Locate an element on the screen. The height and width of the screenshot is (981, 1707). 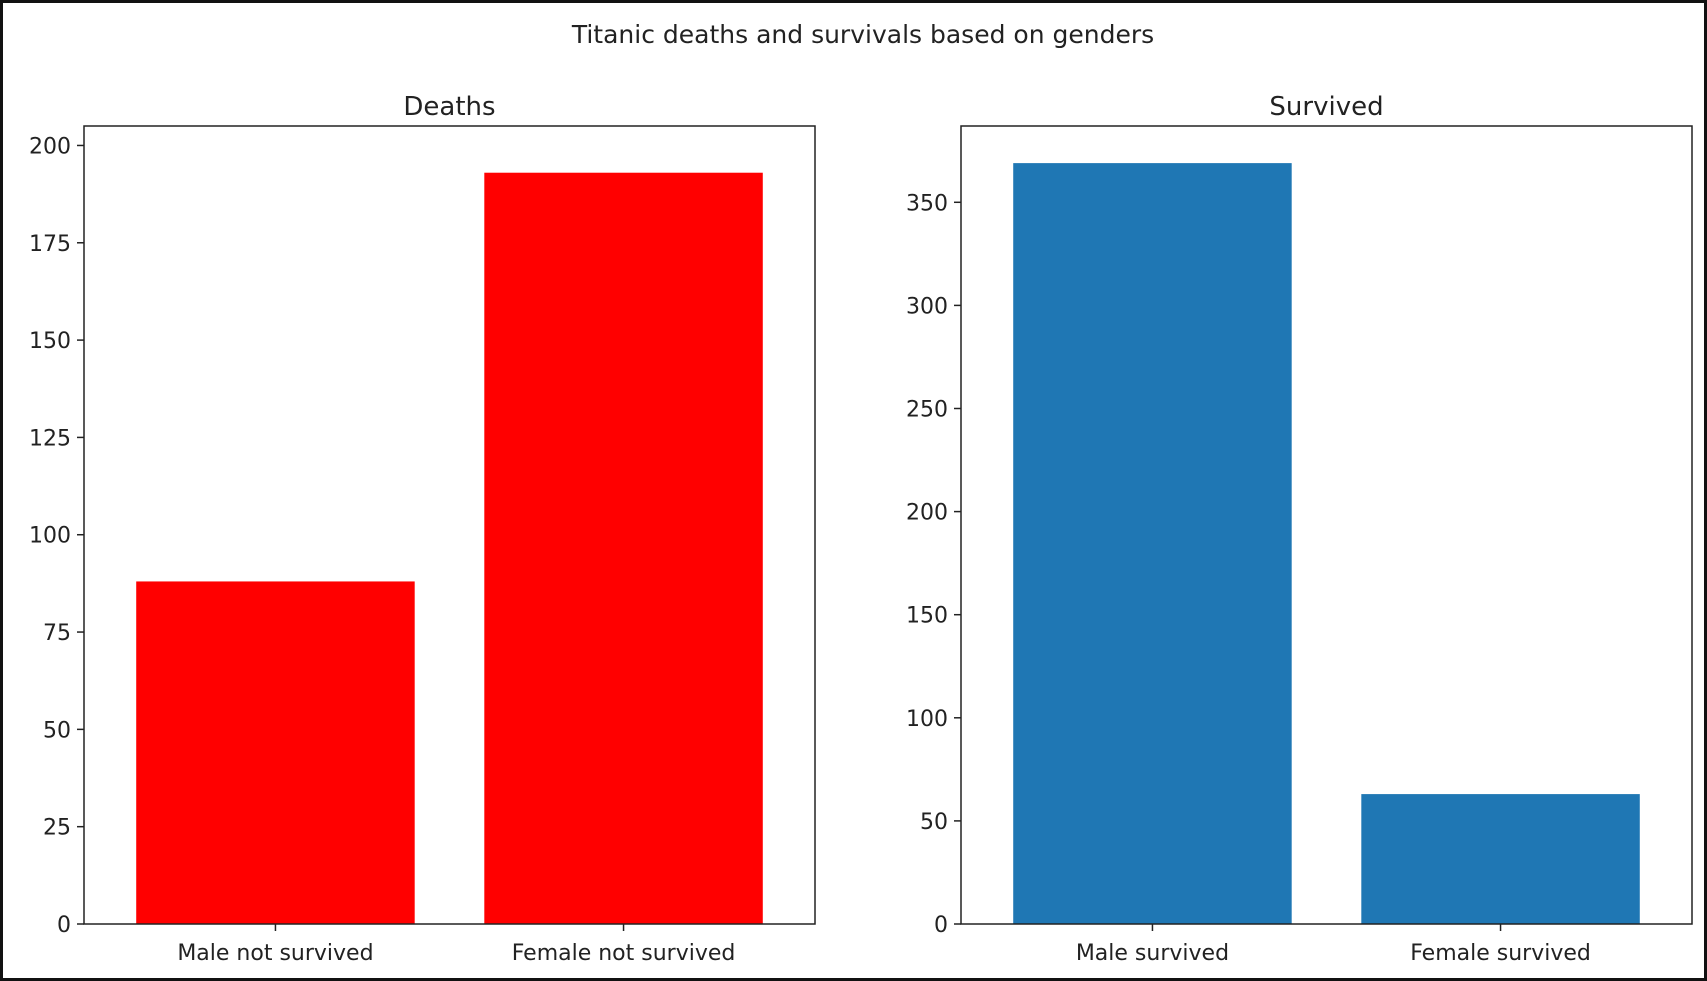
survived-y-tick-label: 350 is located at coordinates (927, 203).